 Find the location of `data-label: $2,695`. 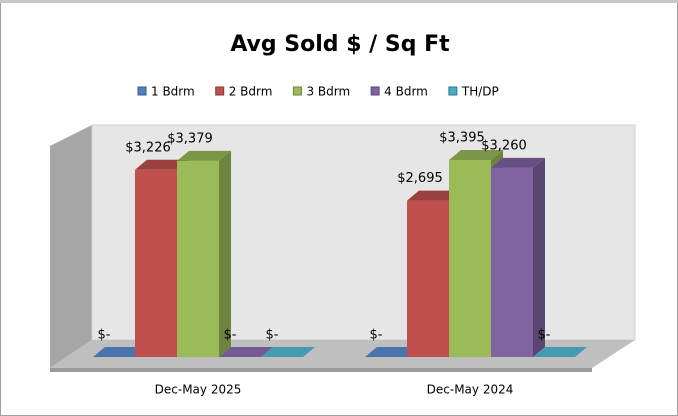

data-label: $2,695 is located at coordinates (420, 178).